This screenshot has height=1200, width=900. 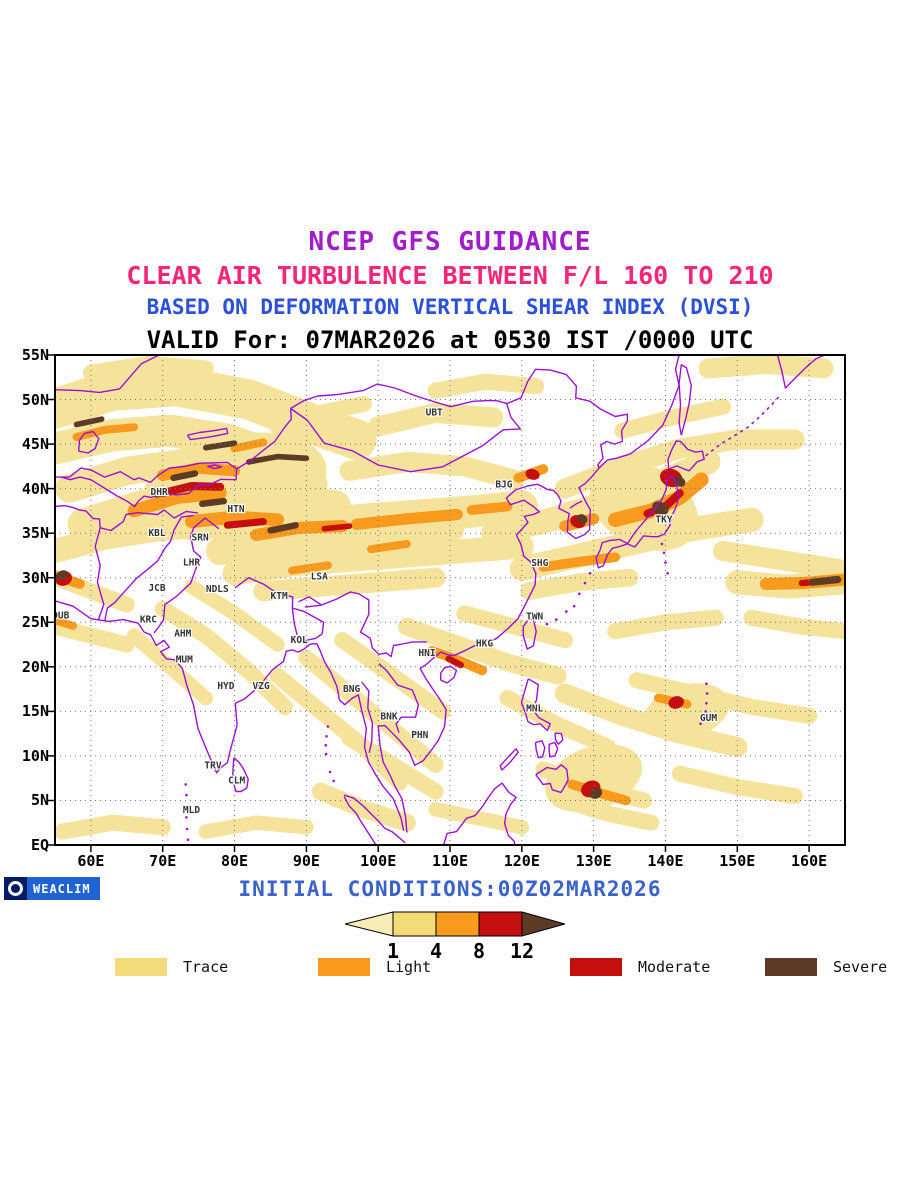 What do you see at coordinates (708, 718) in the screenshot?
I see `city-label: GUM` at bounding box center [708, 718].